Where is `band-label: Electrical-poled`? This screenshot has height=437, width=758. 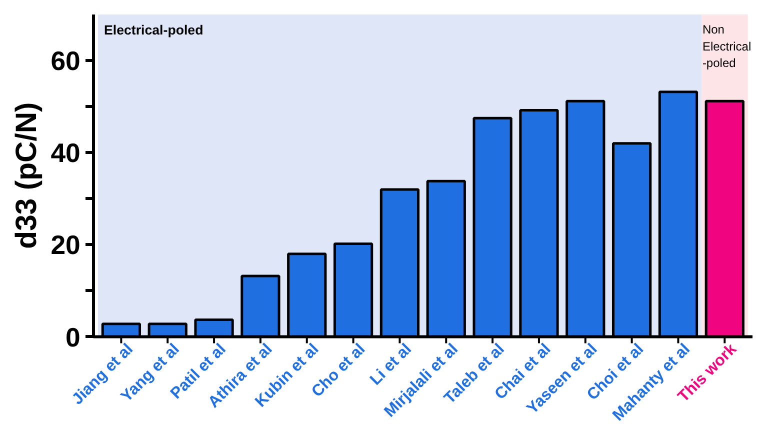 band-label: Electrical-poled is located at coordinates (154, 30).